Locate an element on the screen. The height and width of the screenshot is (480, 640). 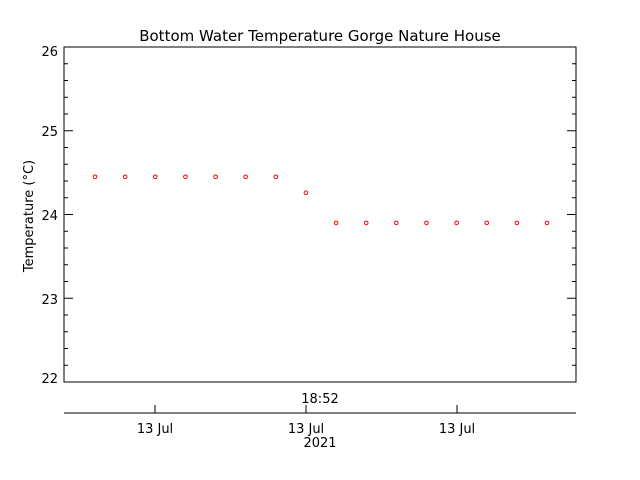
y-axis-label: Temperature (°C) is located at coordinates (29, 216).